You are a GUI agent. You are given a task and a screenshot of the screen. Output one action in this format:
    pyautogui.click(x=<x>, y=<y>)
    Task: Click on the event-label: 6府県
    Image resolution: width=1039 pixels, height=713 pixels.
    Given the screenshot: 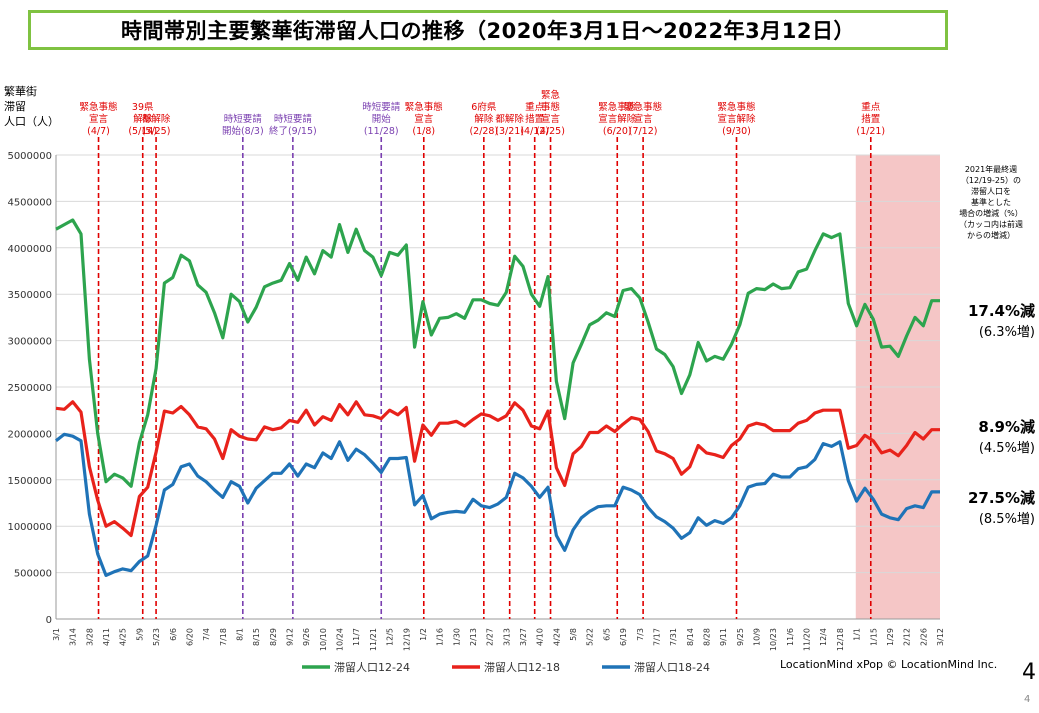 What is the action you would take?
    pyautogui.click(x=484, y=107)
    